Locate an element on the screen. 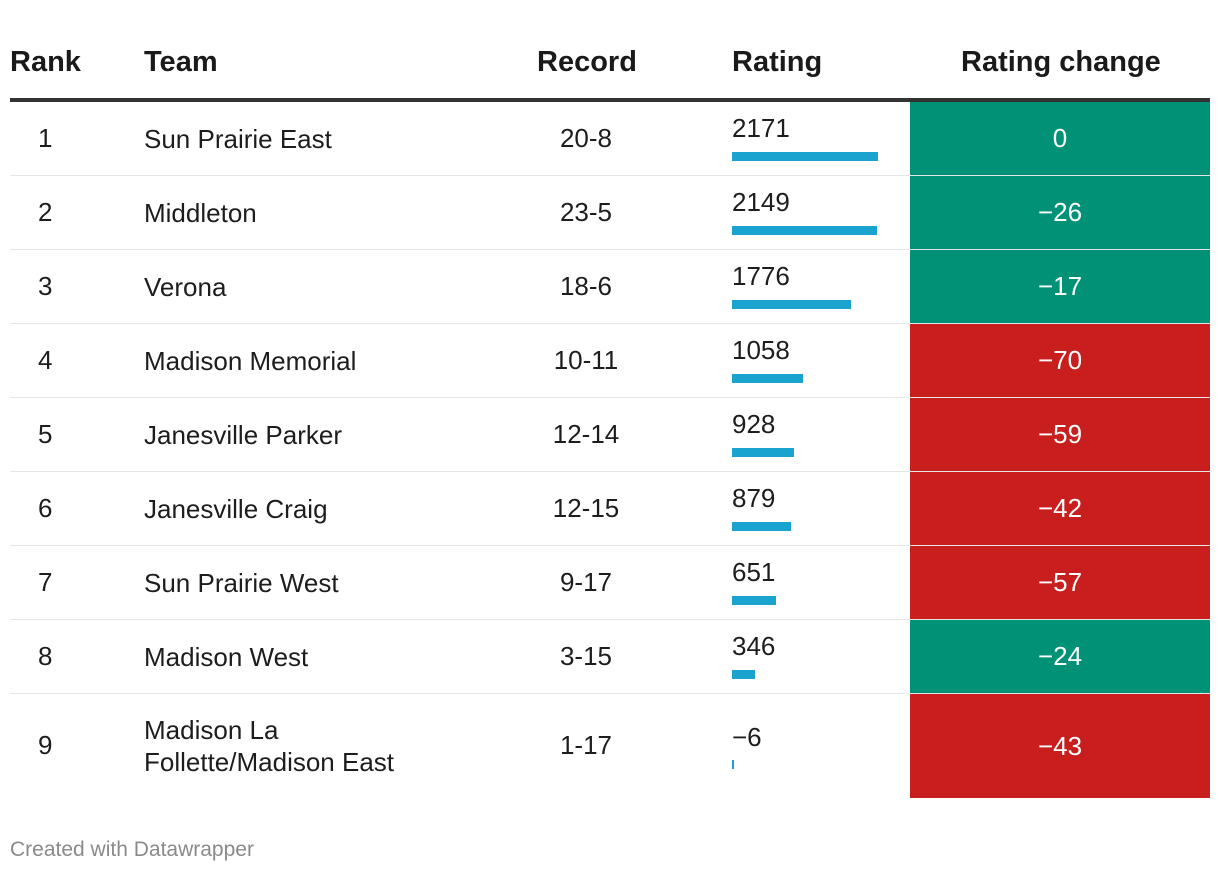 The width and height of the screenshot is (1220, 874). team-cell: Madison Memorial is located at coordinates (250, 360).